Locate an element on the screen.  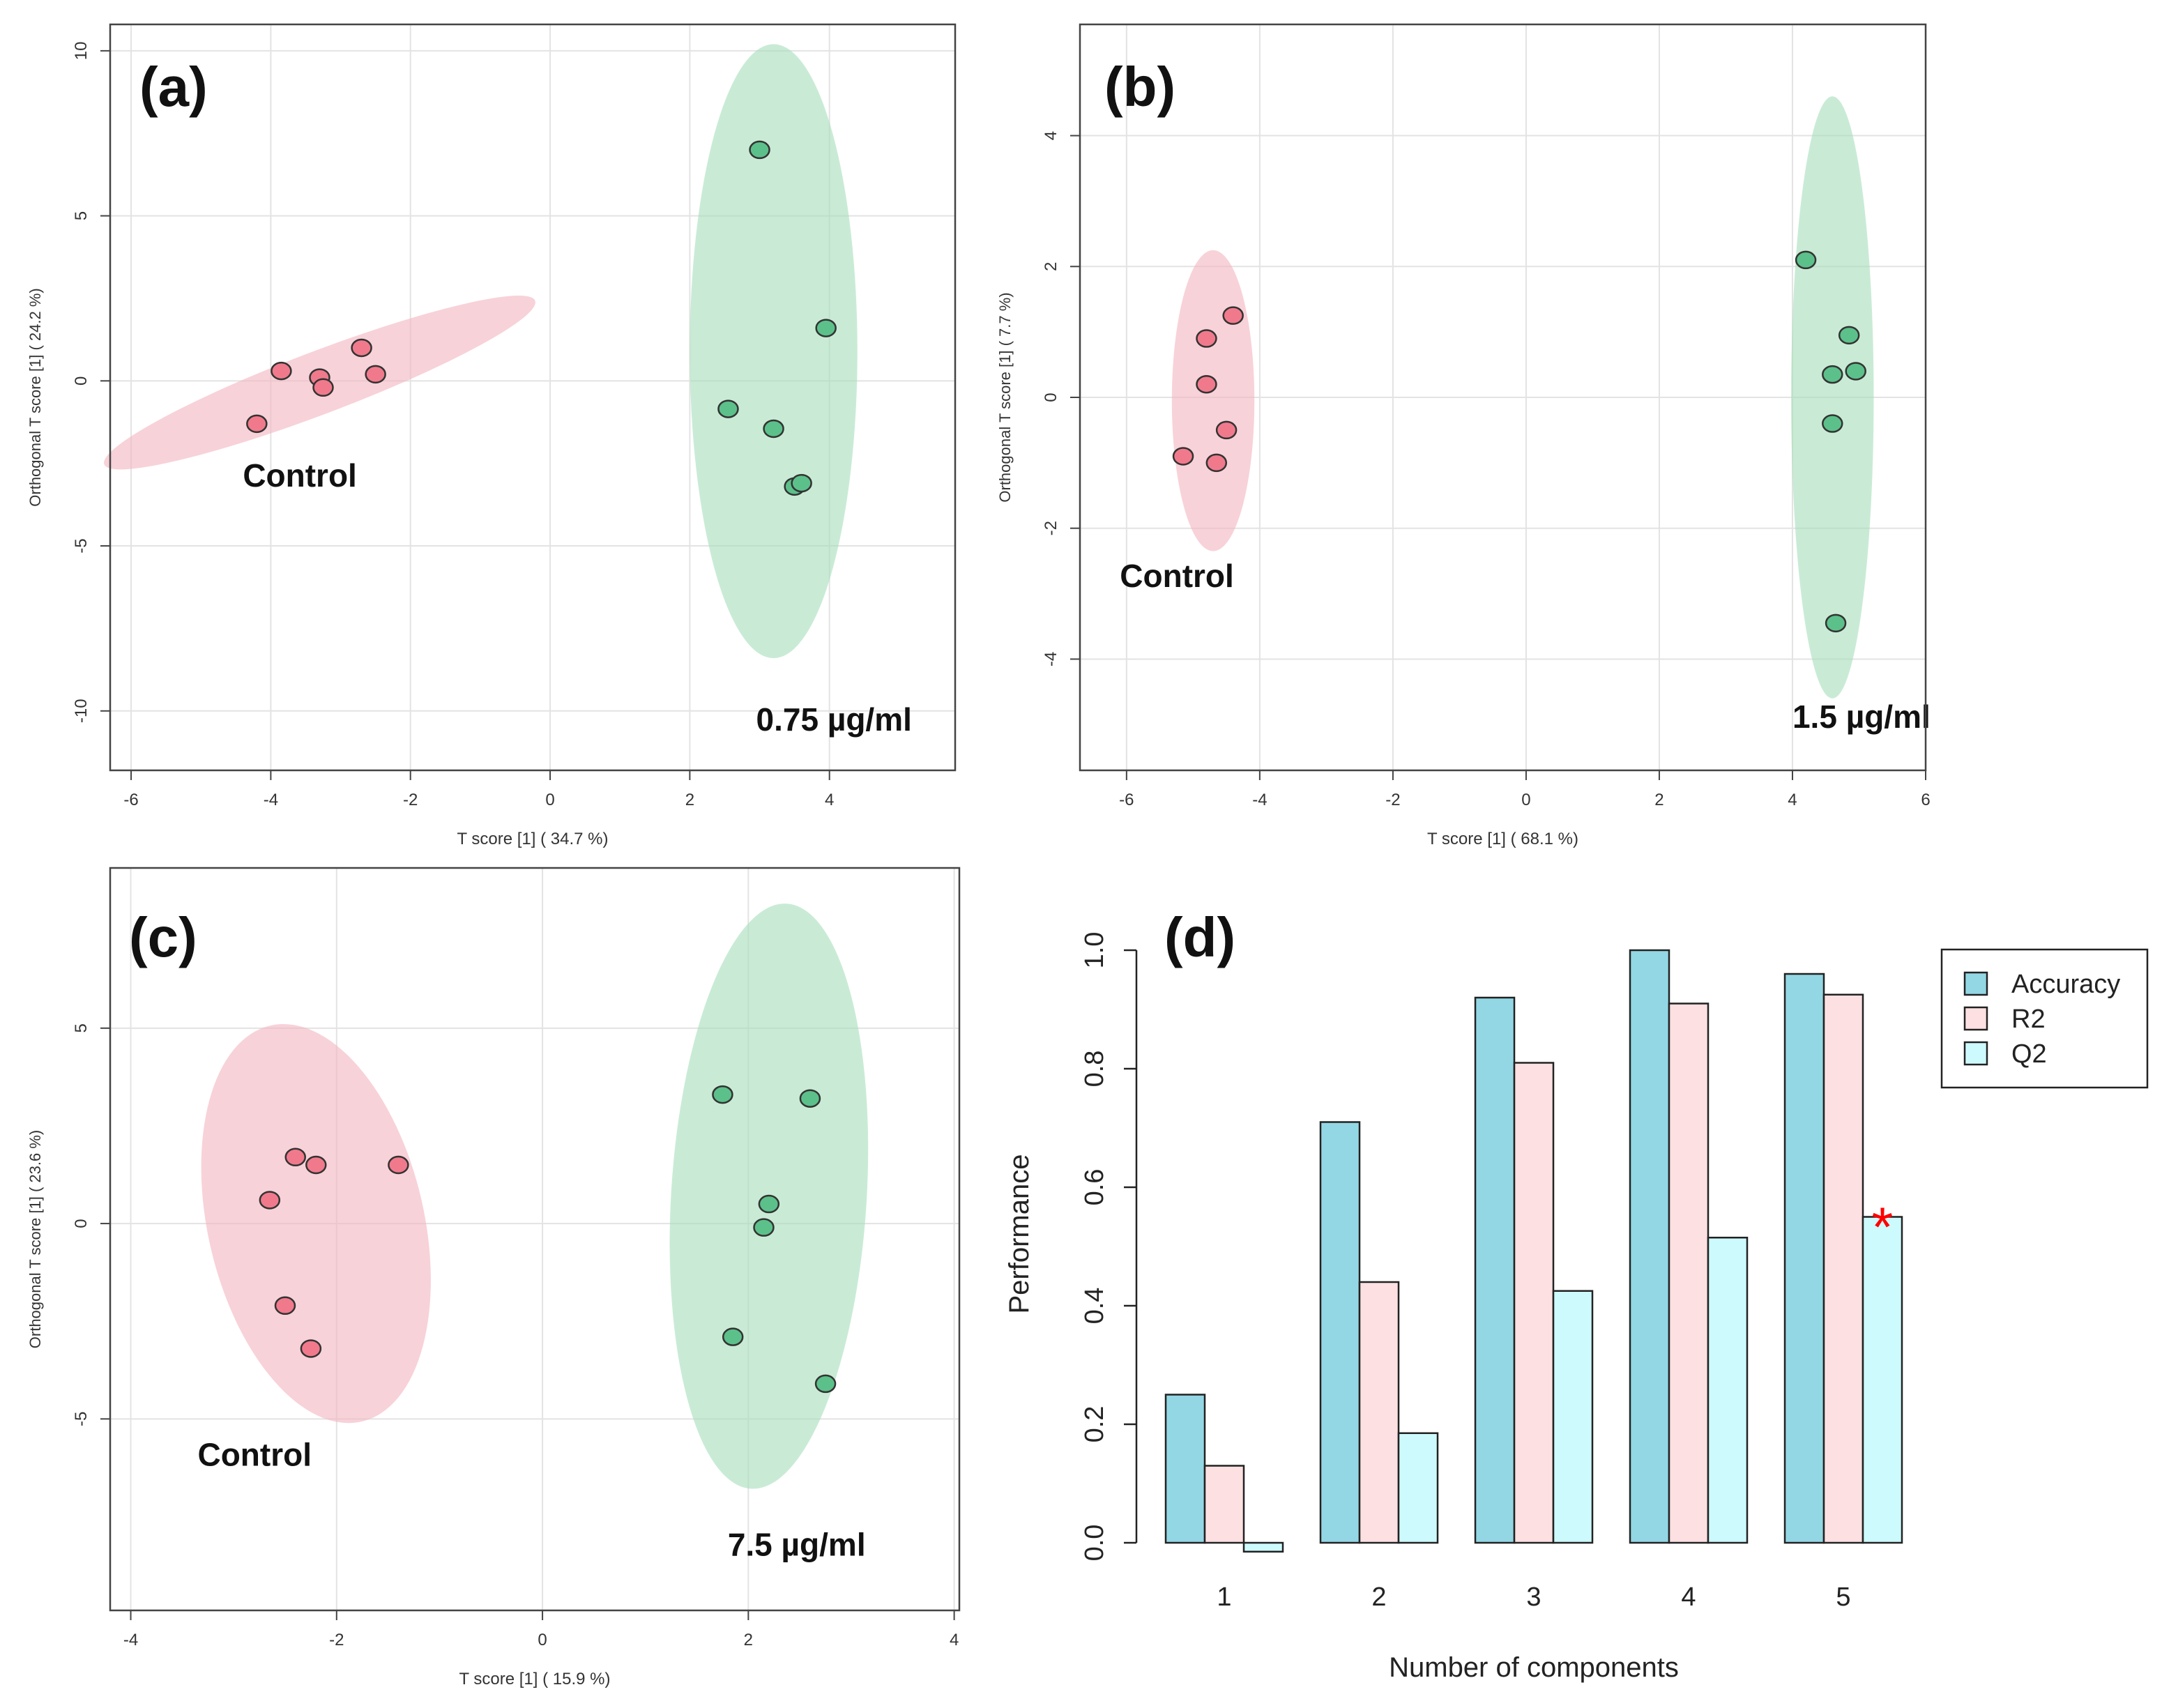
group-label-treatment: 1.5 µg/ml is located at coordinates (1861, 717).